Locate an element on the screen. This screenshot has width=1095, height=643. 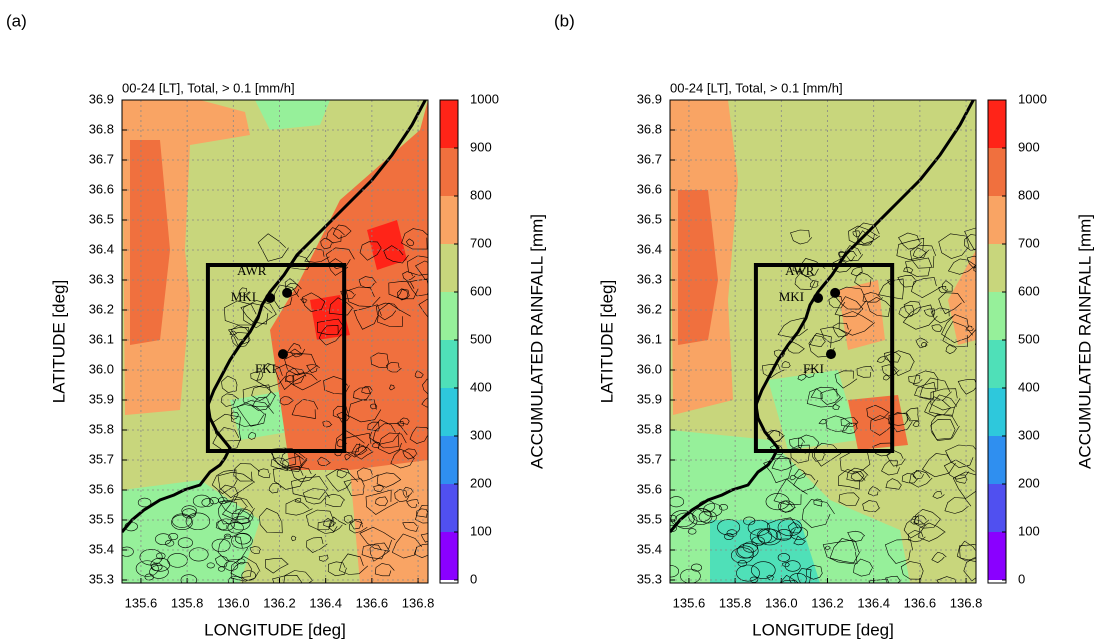
x-tick-label: 136.8 is located at coordinates (966, 602).